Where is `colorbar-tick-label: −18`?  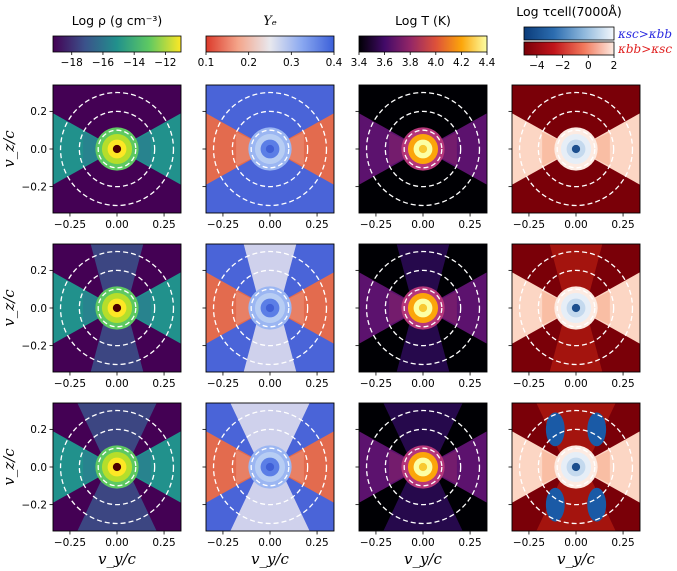
colorbar-tick-label: −18 is located at coordinates (72, 63).